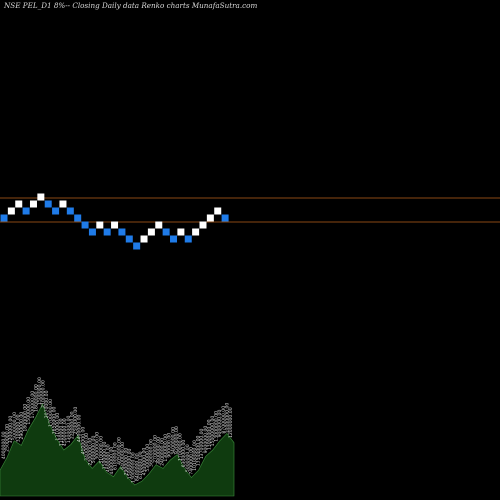  What do you see at coordinates (105, 455) in the screenshot?
I see `volume-label: 3500000.00` at bounding box center [105, 455].